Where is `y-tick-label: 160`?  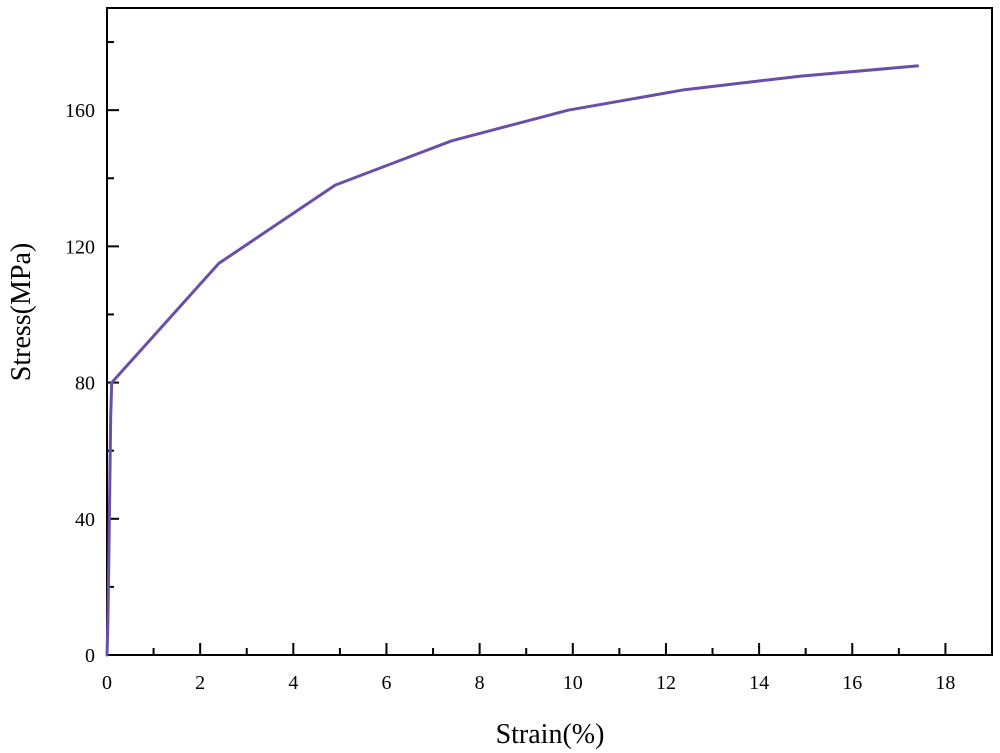
y-tick-label: 160 is located at coordinates (80, 111).